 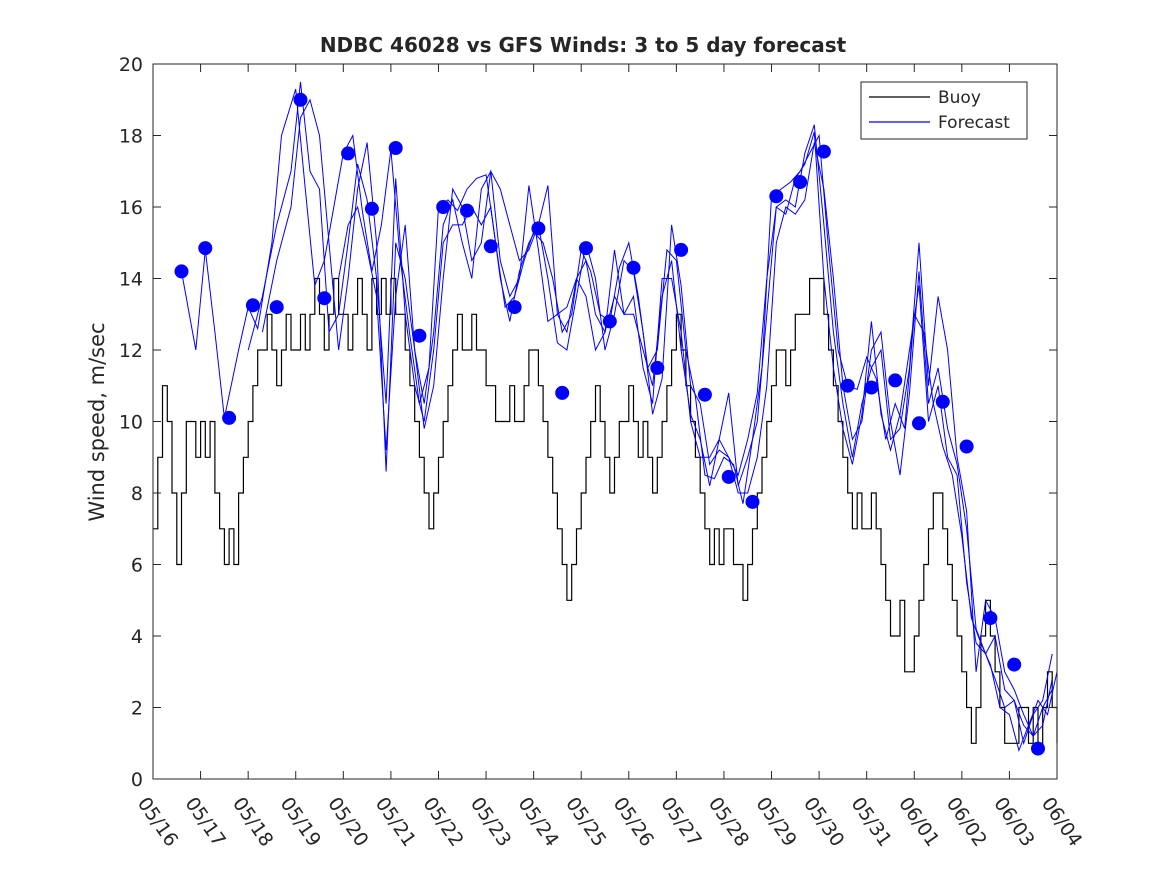 What do you see at coordinates (131, 65) in the screenshot?
I see `y-tick-label: 20` at bounding box center [131, 65].